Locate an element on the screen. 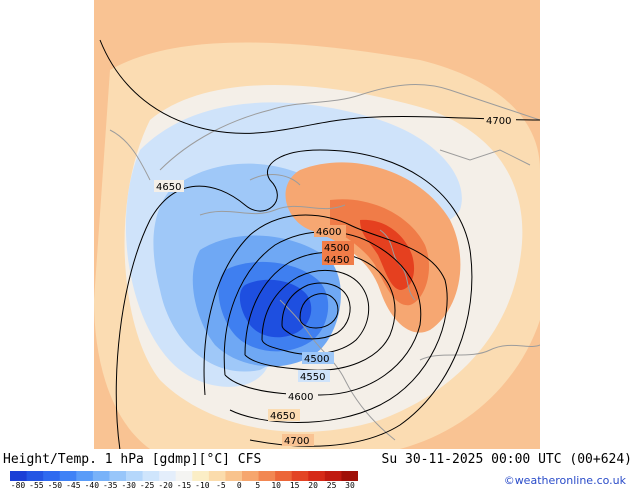  colorbar-tick-label: -15 is located at coordinates (184, 485).